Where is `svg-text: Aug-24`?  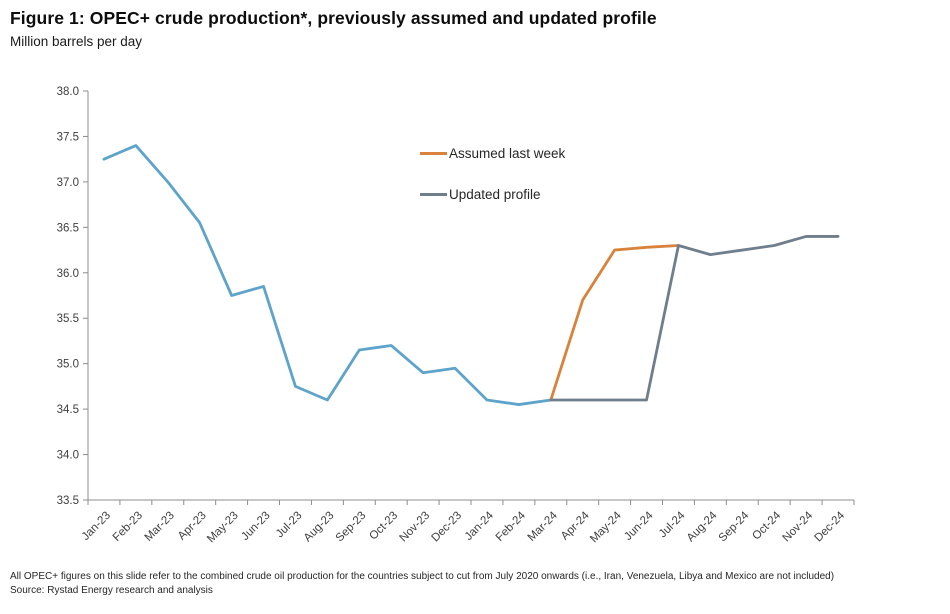
svg-text: Aug-24 is located at coordinates (702, 526).